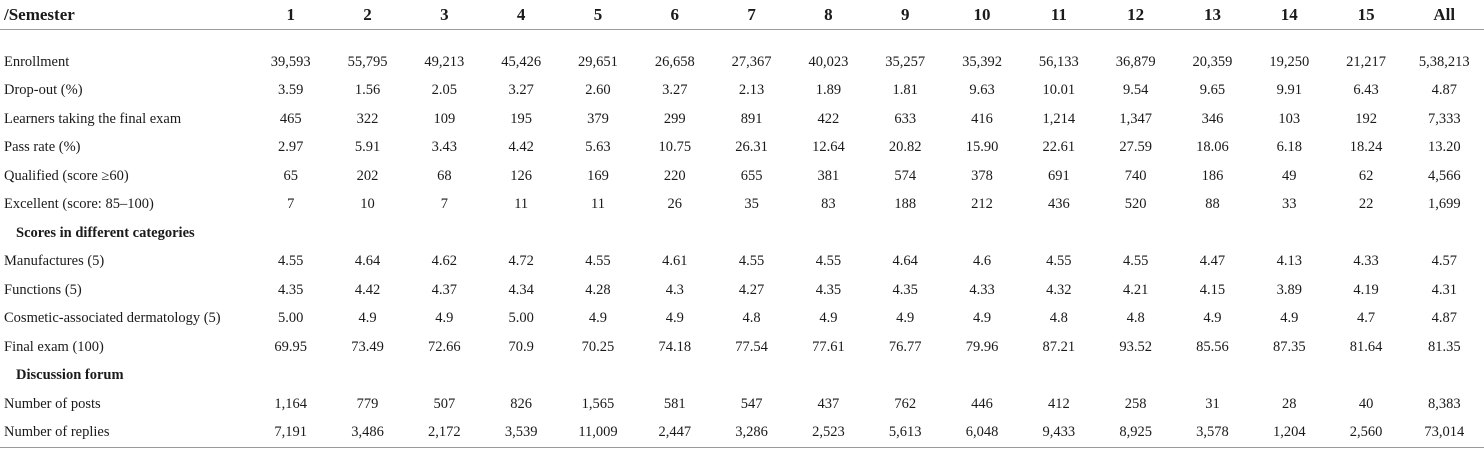 The height and width of the screenshot is (467, 1484). What do you see at coordinates (828, 61) in the screenshot?
I see `table-cell: 40,023` at bounding box center [828, 61].